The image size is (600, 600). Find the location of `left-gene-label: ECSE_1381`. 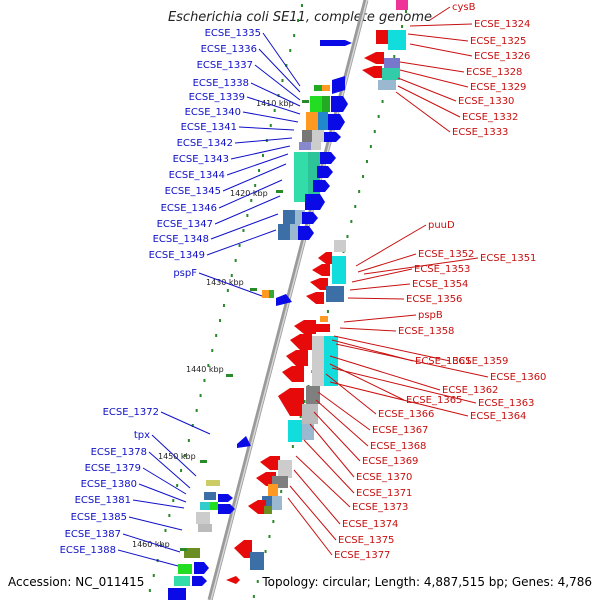

left-gene-label: ECSE_1381 is located at coordinates (103, 500).